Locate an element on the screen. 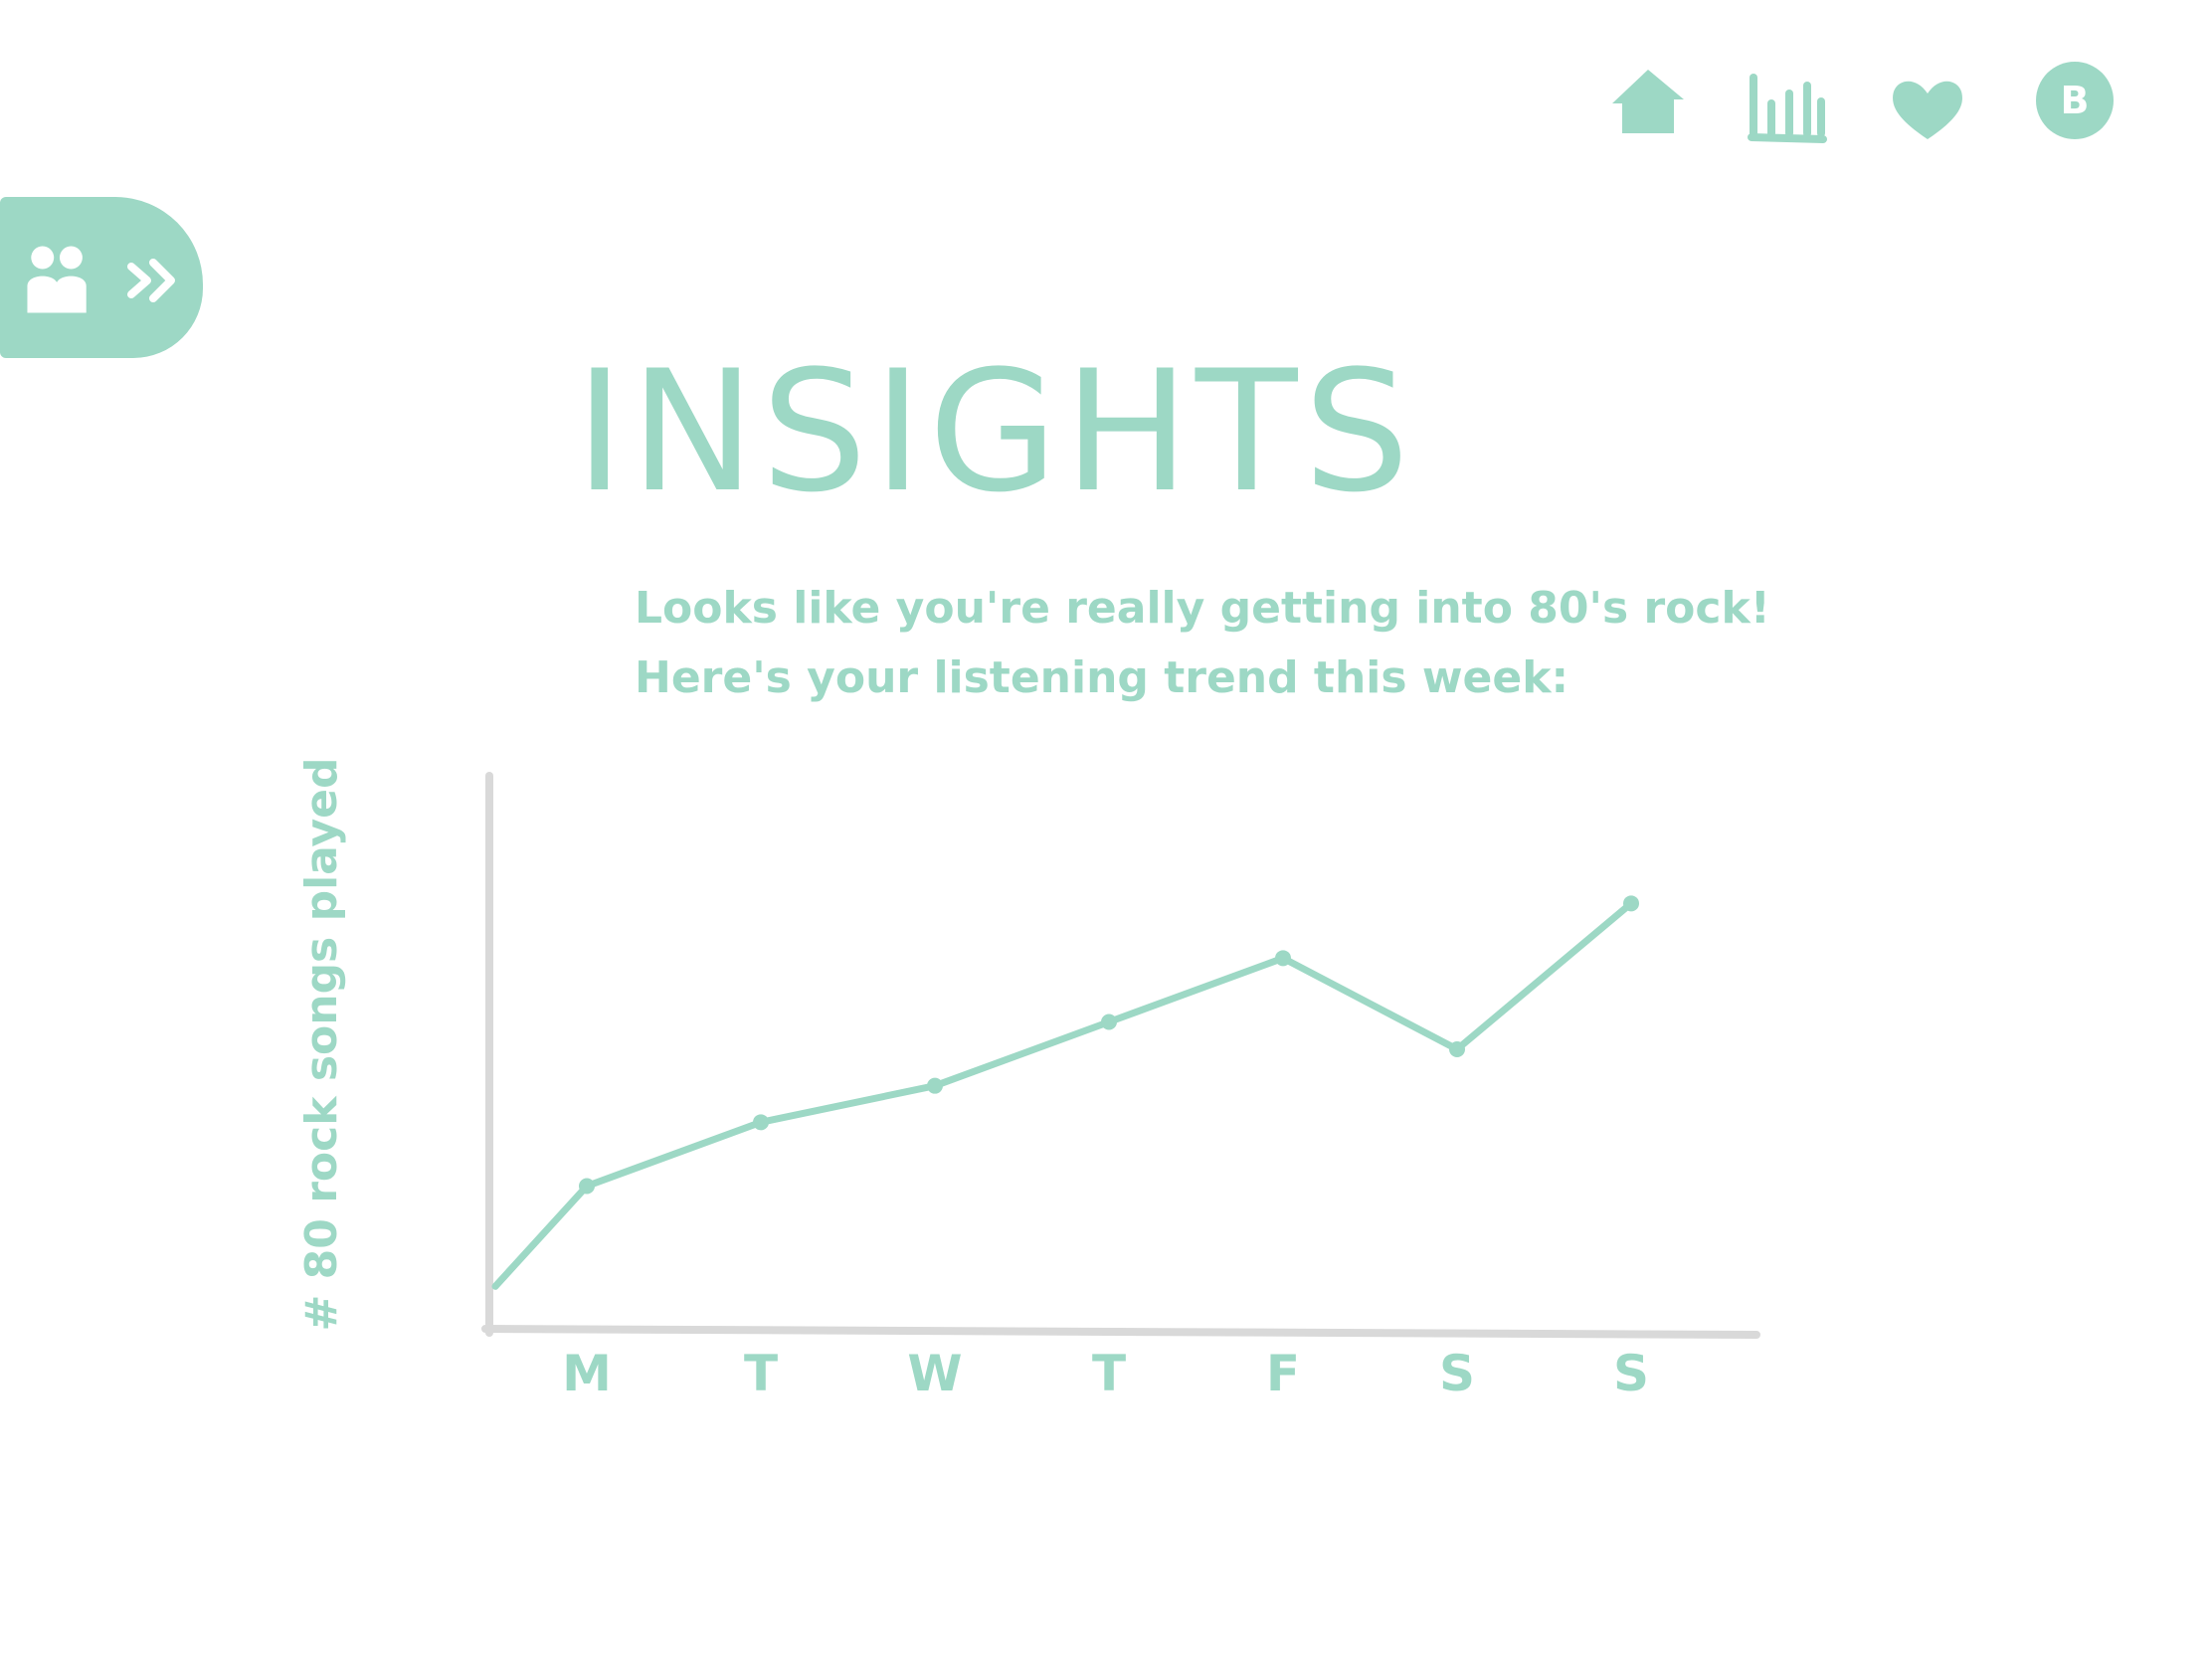 The image size is (2212, 1659). home-button is located at coordinates (1648, 105).